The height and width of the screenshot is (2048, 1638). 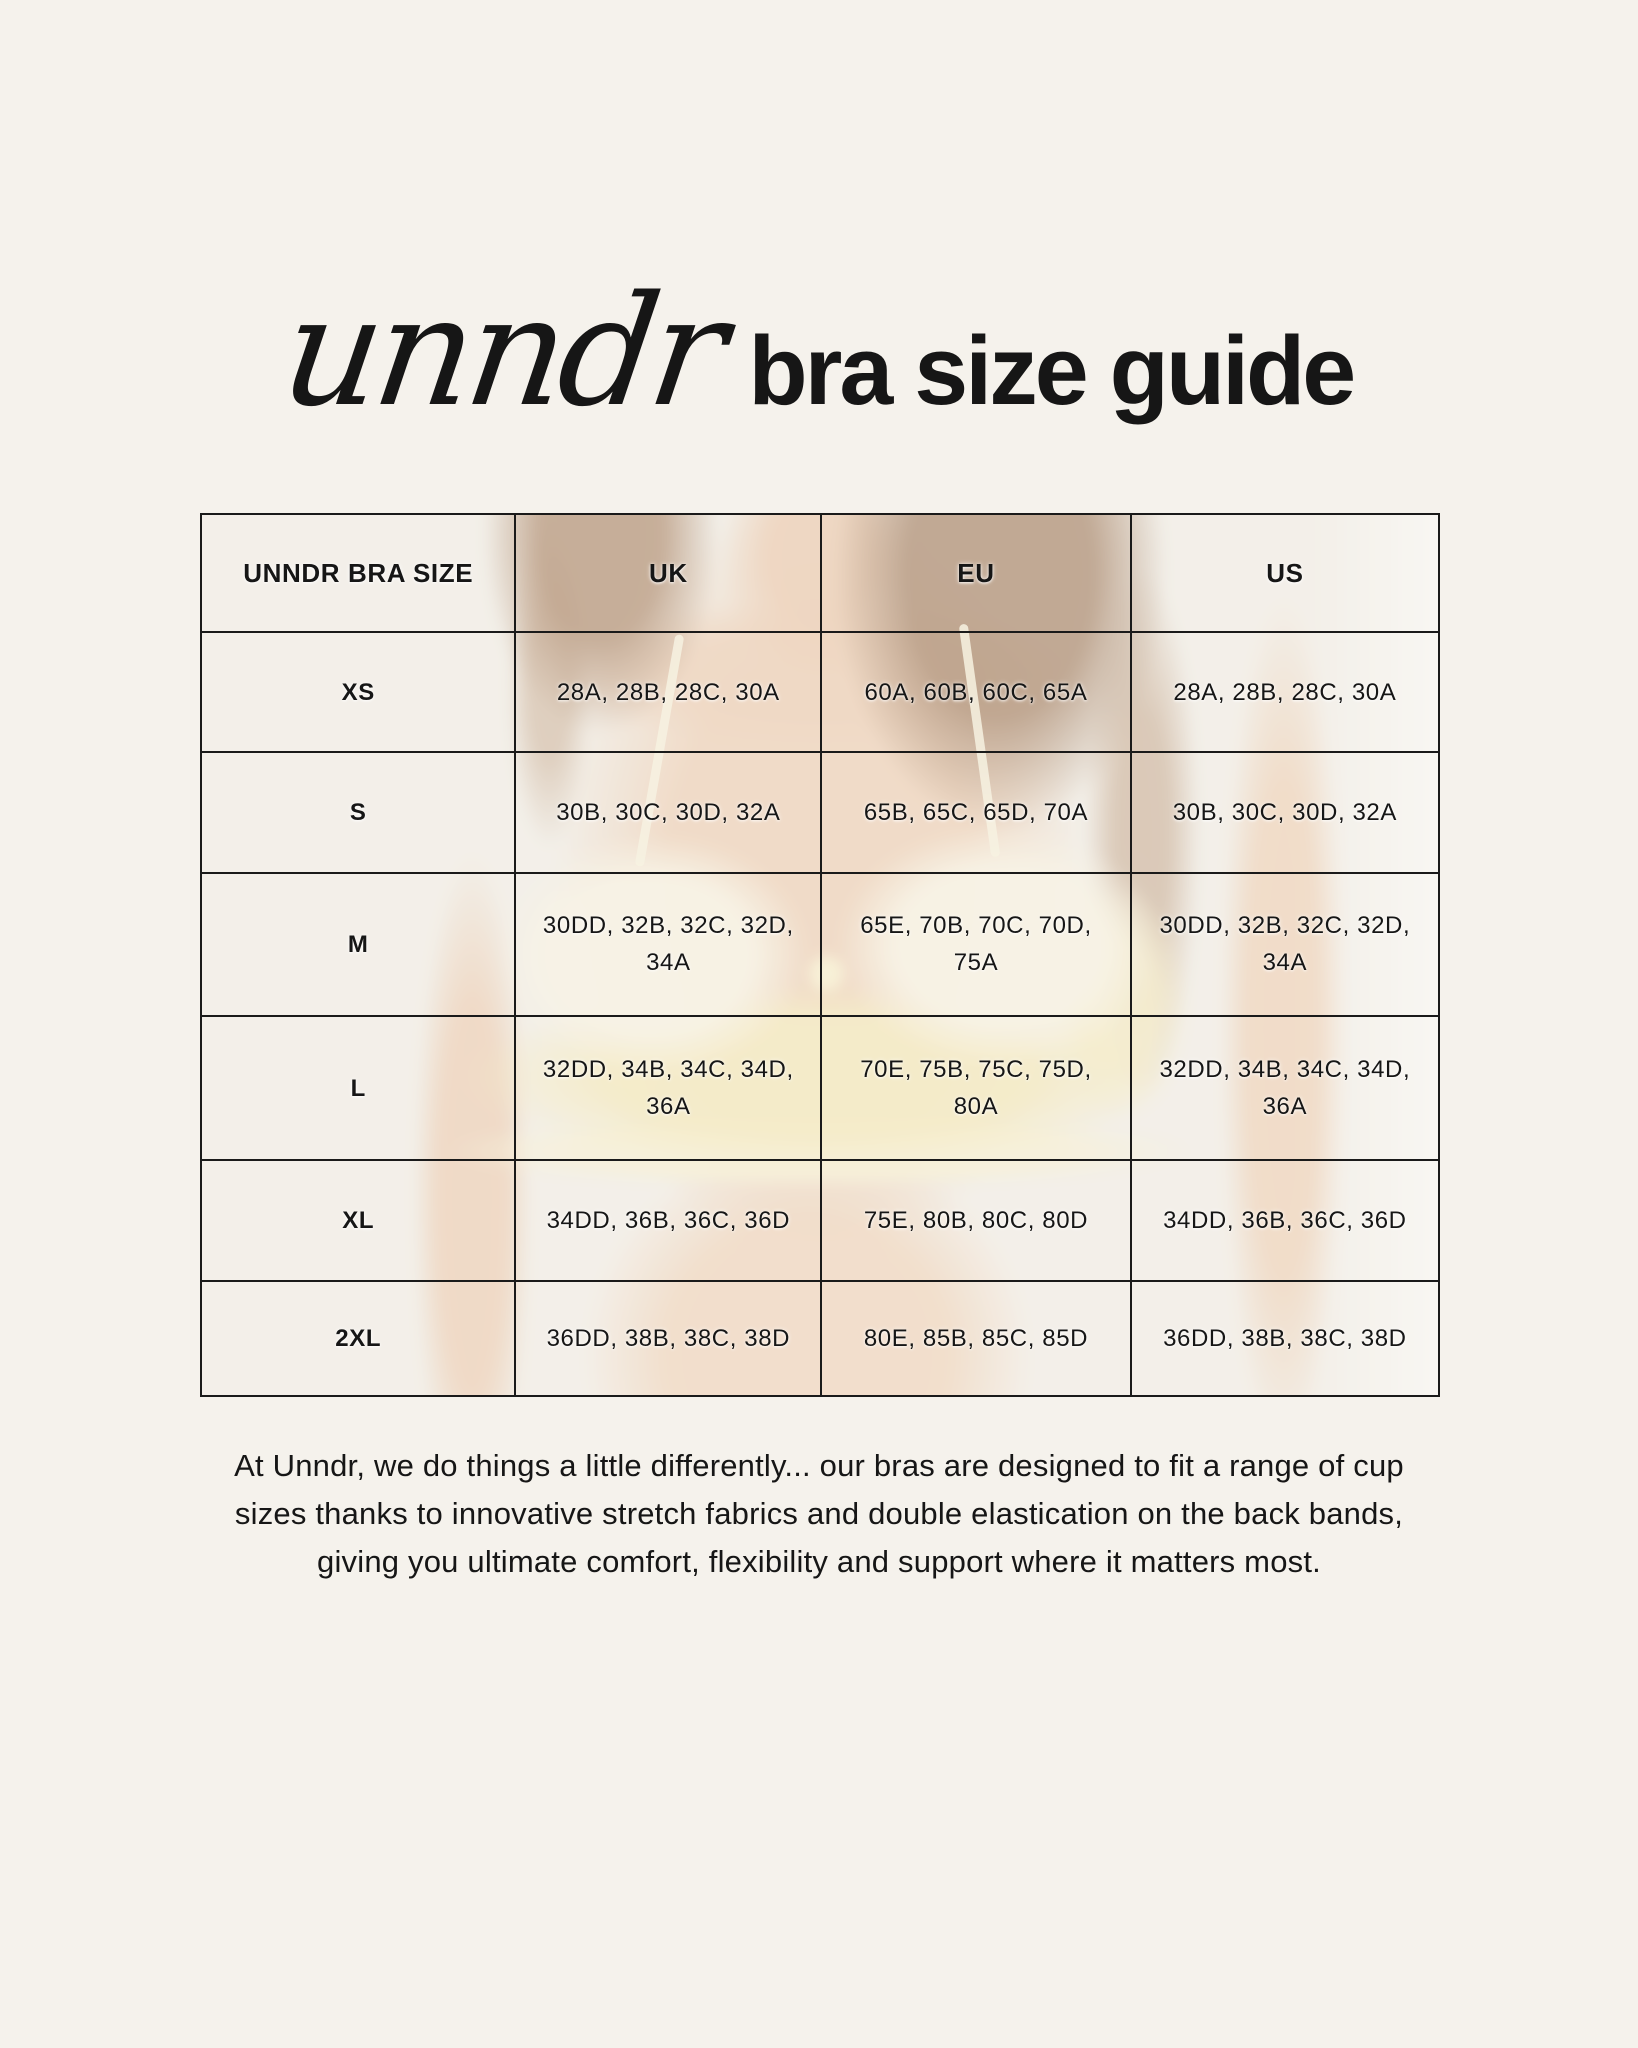 What do you see at coordinates (976, 944) in the screenshot?
I see `eu-sizes-cell: 65E, 70B, 70C, 70D, 75A` at bounding box center [976, 944].